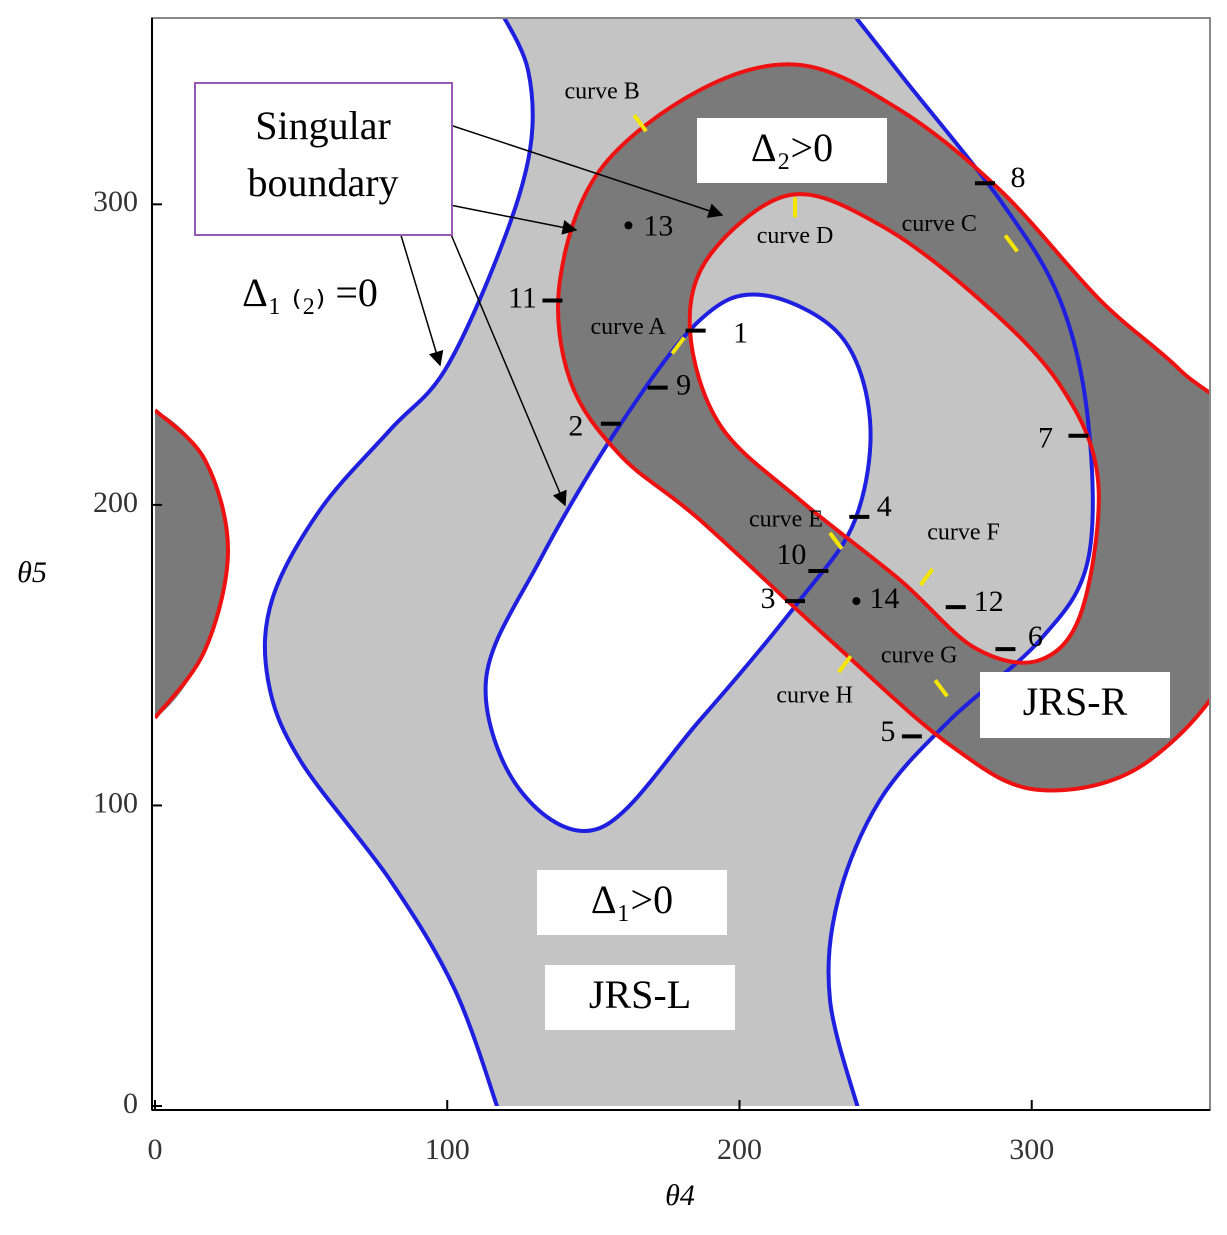 This screenshot has height=1235, width=1227. Describe the element at coordinates (683, 385) in the screenshot. I see `point-label: 9` at that location.